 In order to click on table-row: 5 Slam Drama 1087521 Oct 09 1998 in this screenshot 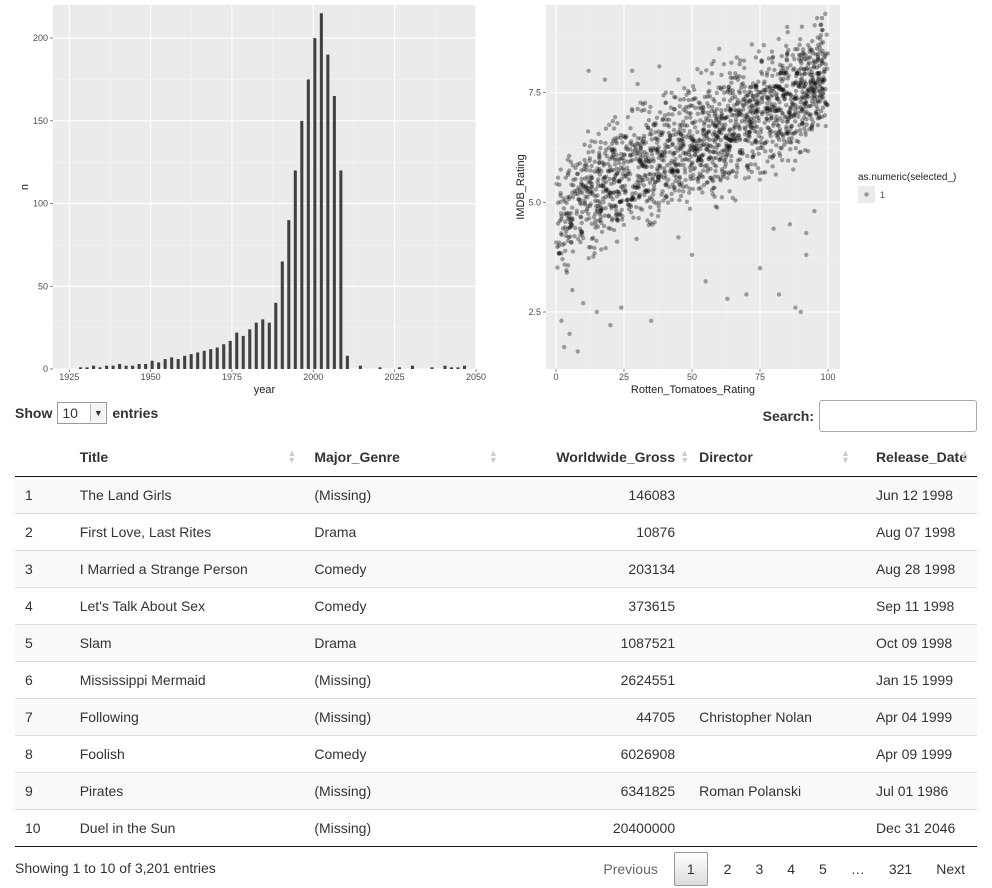, I will do `click(496, 643)`.